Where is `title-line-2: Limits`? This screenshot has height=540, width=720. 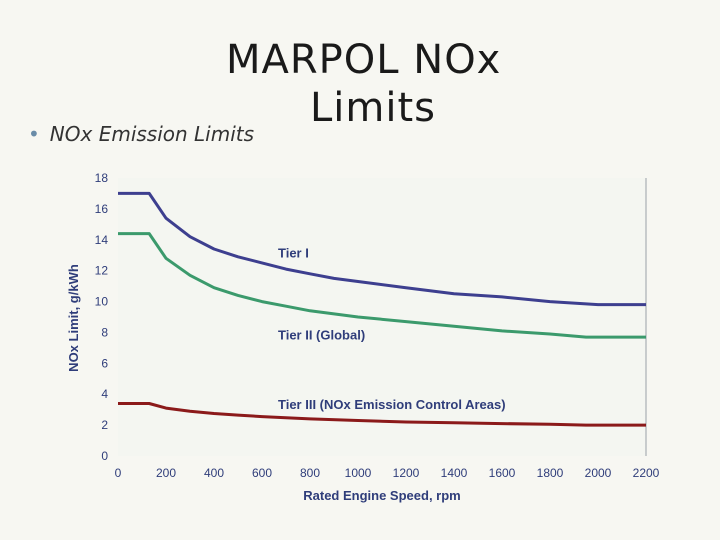
title-line-2: Limits is located at coordinates (373, 108).